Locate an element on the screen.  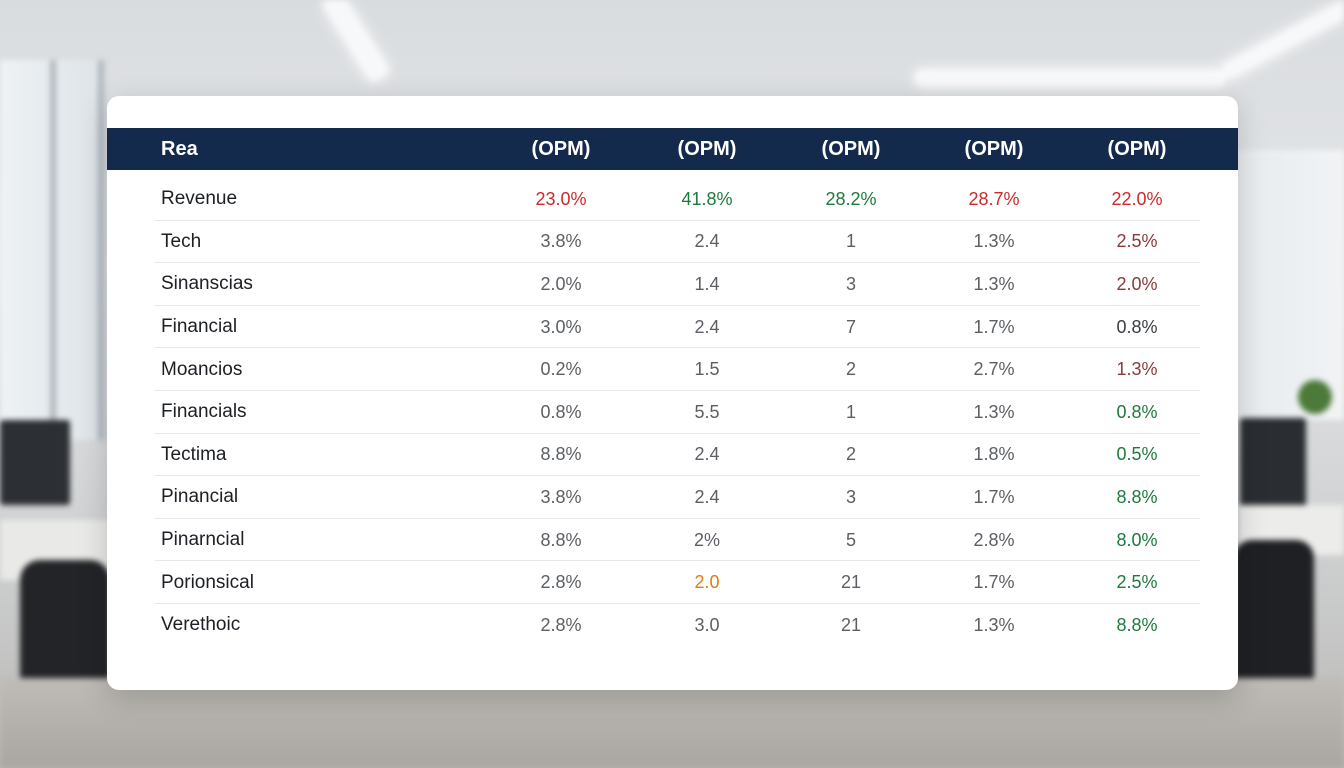
table-cell: 2% is located at coordinates (706, 539).